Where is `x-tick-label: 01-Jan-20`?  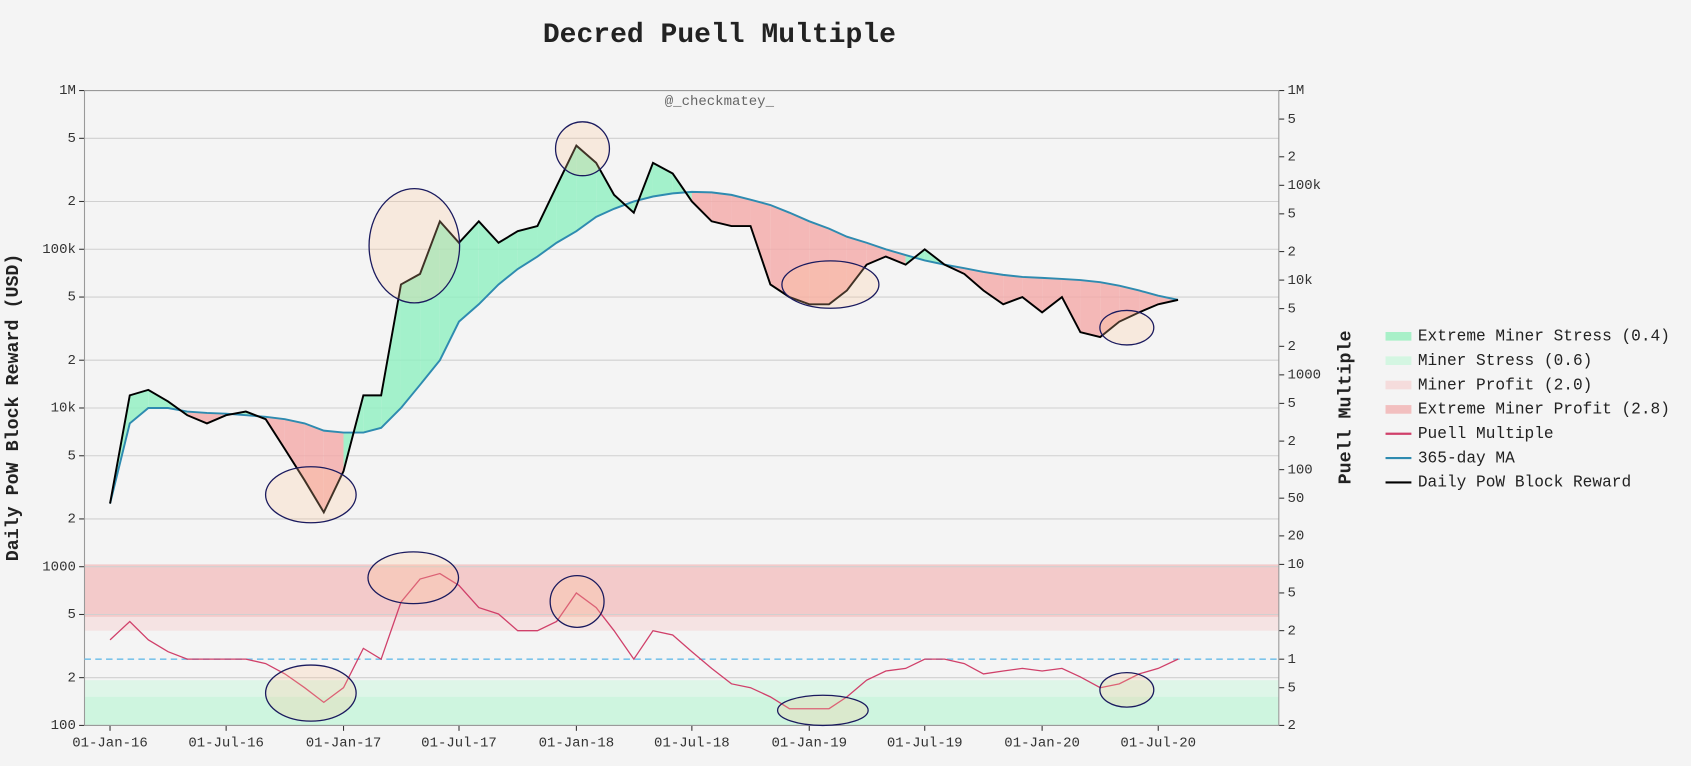
x-tick-label: 01-Jan-20 is located at coordinates (1042, 743).